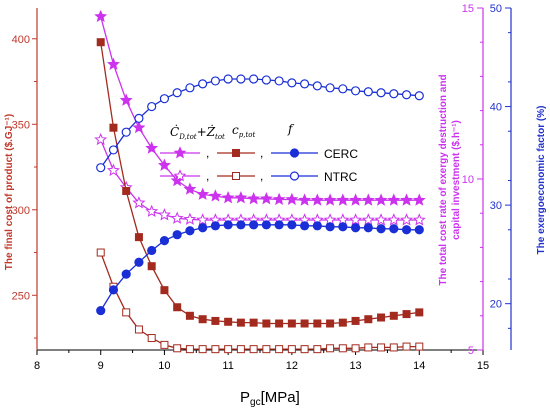 The image size is (550, 414). Describe the element at coordinates (21, 40) in the screenshot. I see `left-tick-label: 400` at that location.